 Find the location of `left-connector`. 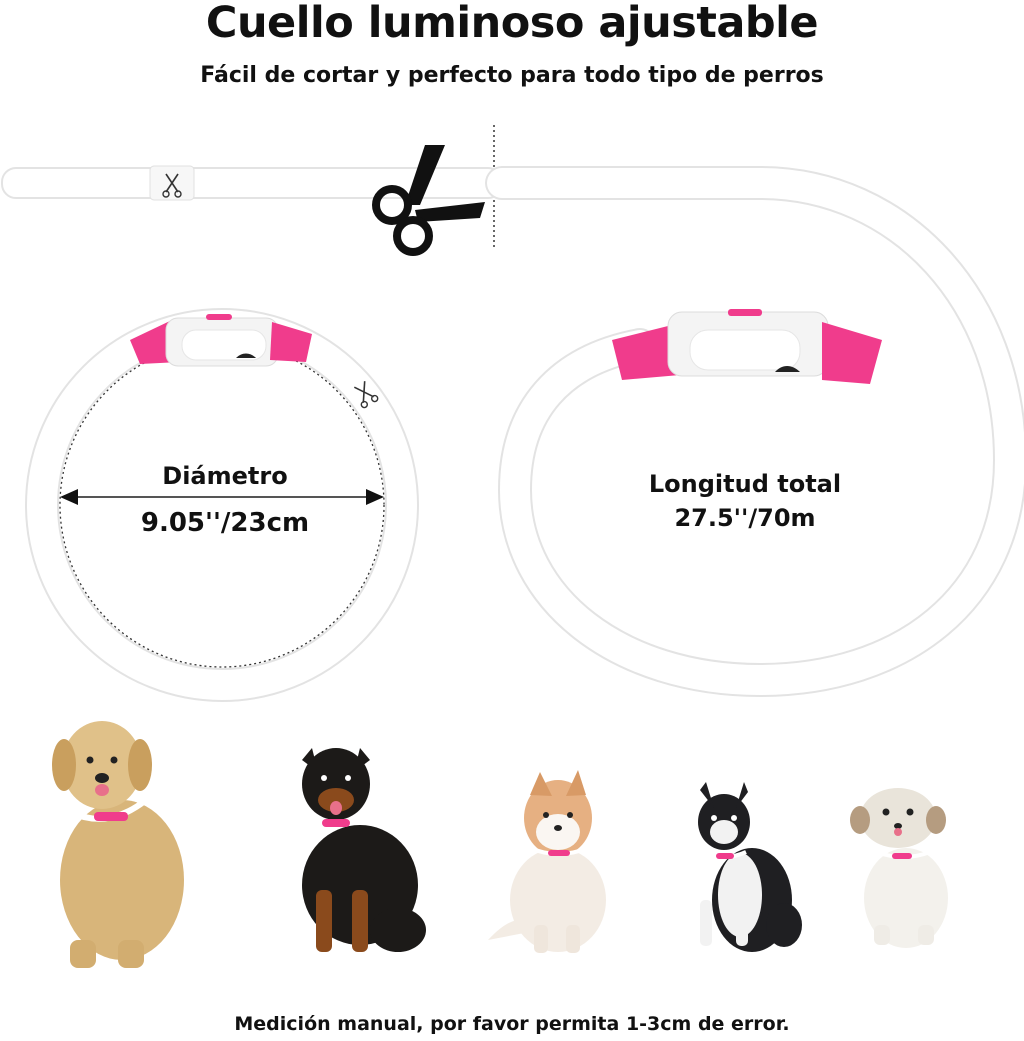

left-connector is located at coordinates (221, 340).